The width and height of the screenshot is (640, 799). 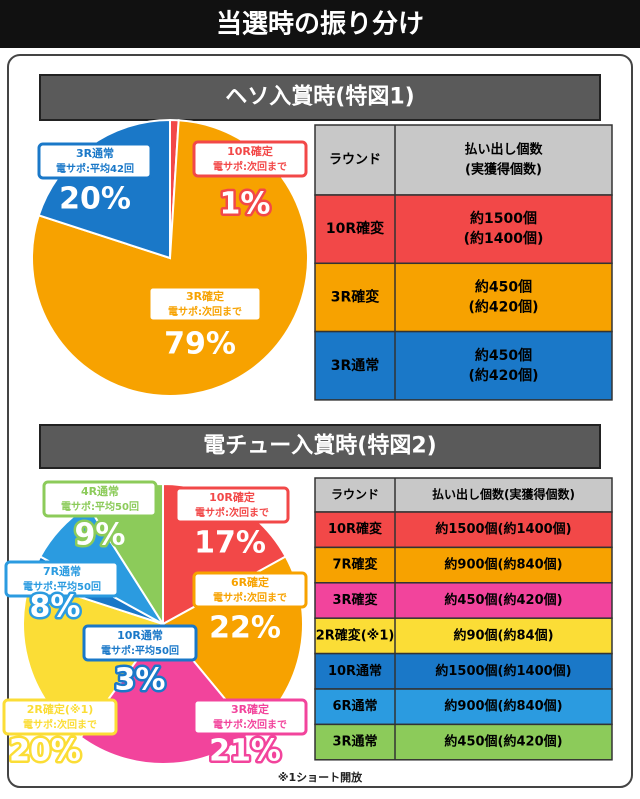 What do you see at coordinates (503, 635) in the screenshot?
I see `table-cell: 約90個(約84個)` at bounding box center [503, 635].